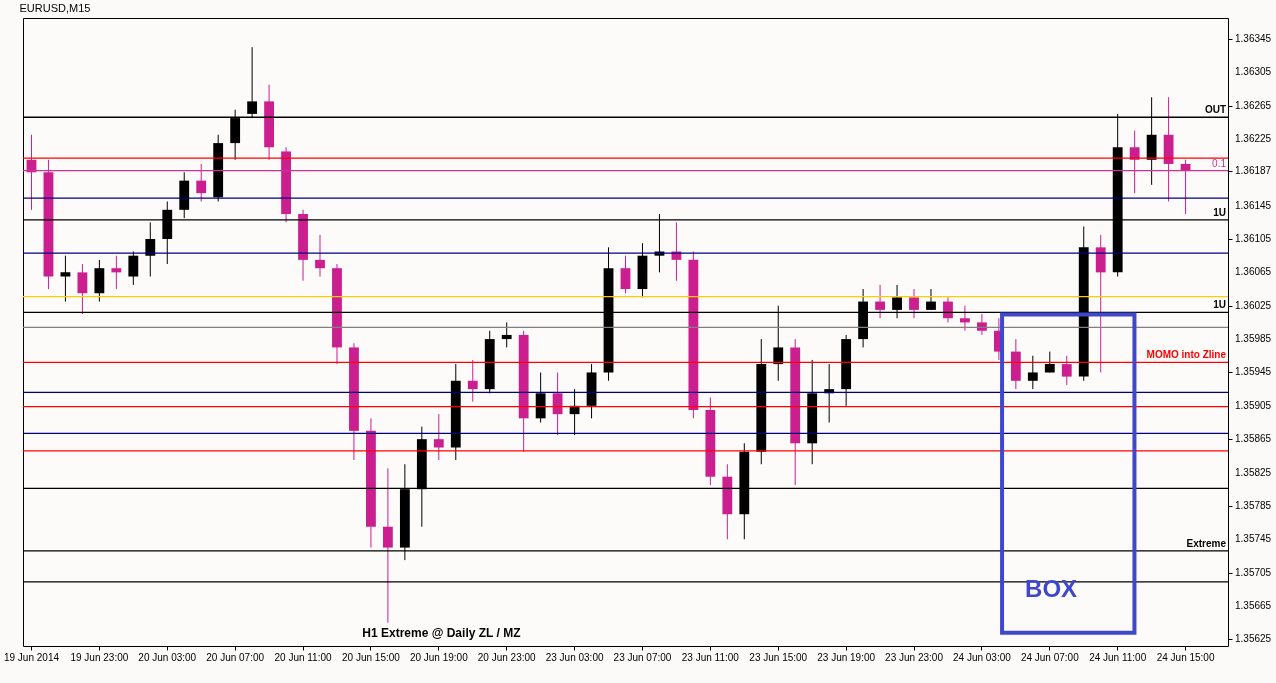 This screenshot has height=683, width=1276. I want to click on y-tick-label: 1.35625, so click(1253, 639).